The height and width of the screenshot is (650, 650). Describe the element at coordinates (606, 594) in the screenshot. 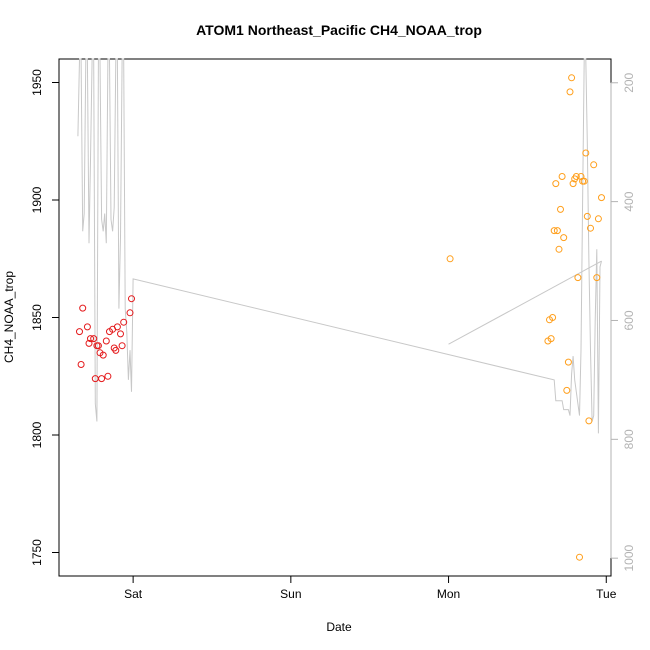

I see `x-tick-label: Tue` at that location.